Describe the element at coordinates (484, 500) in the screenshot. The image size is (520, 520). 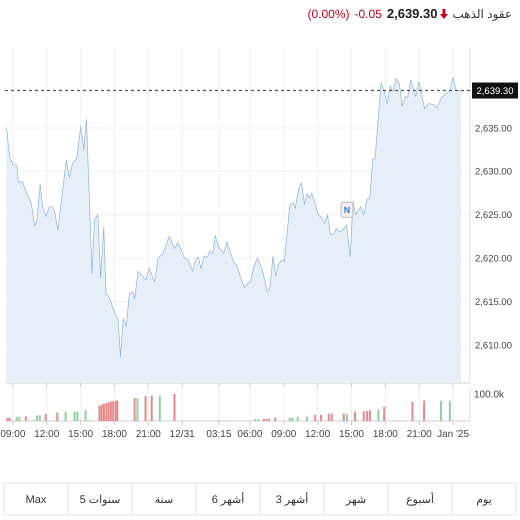
I see `text: يوم` at that location.